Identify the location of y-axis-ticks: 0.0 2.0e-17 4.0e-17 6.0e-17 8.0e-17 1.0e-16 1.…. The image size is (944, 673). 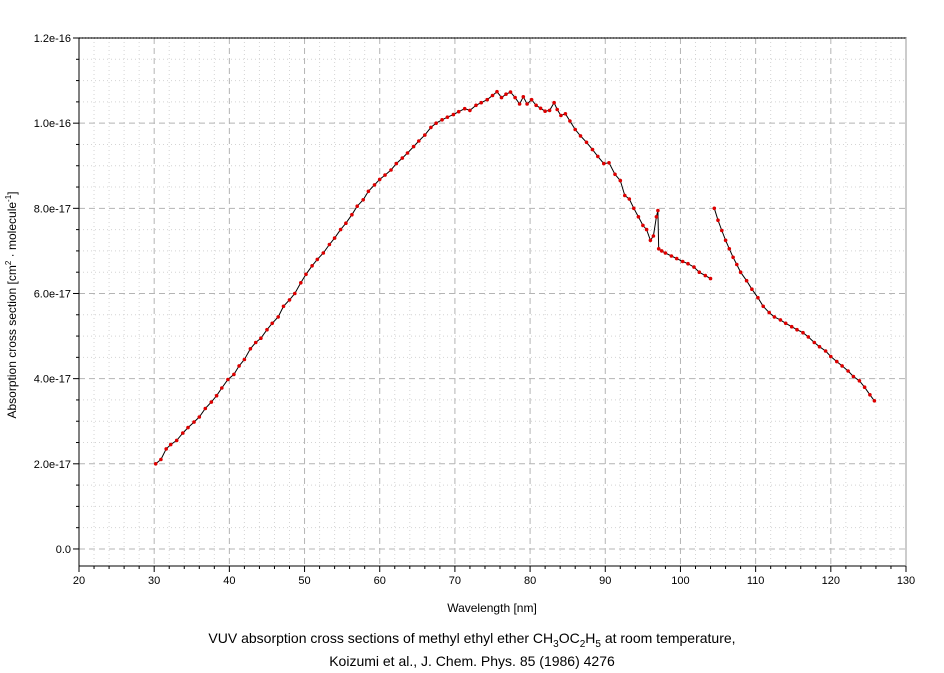
(56, 294).